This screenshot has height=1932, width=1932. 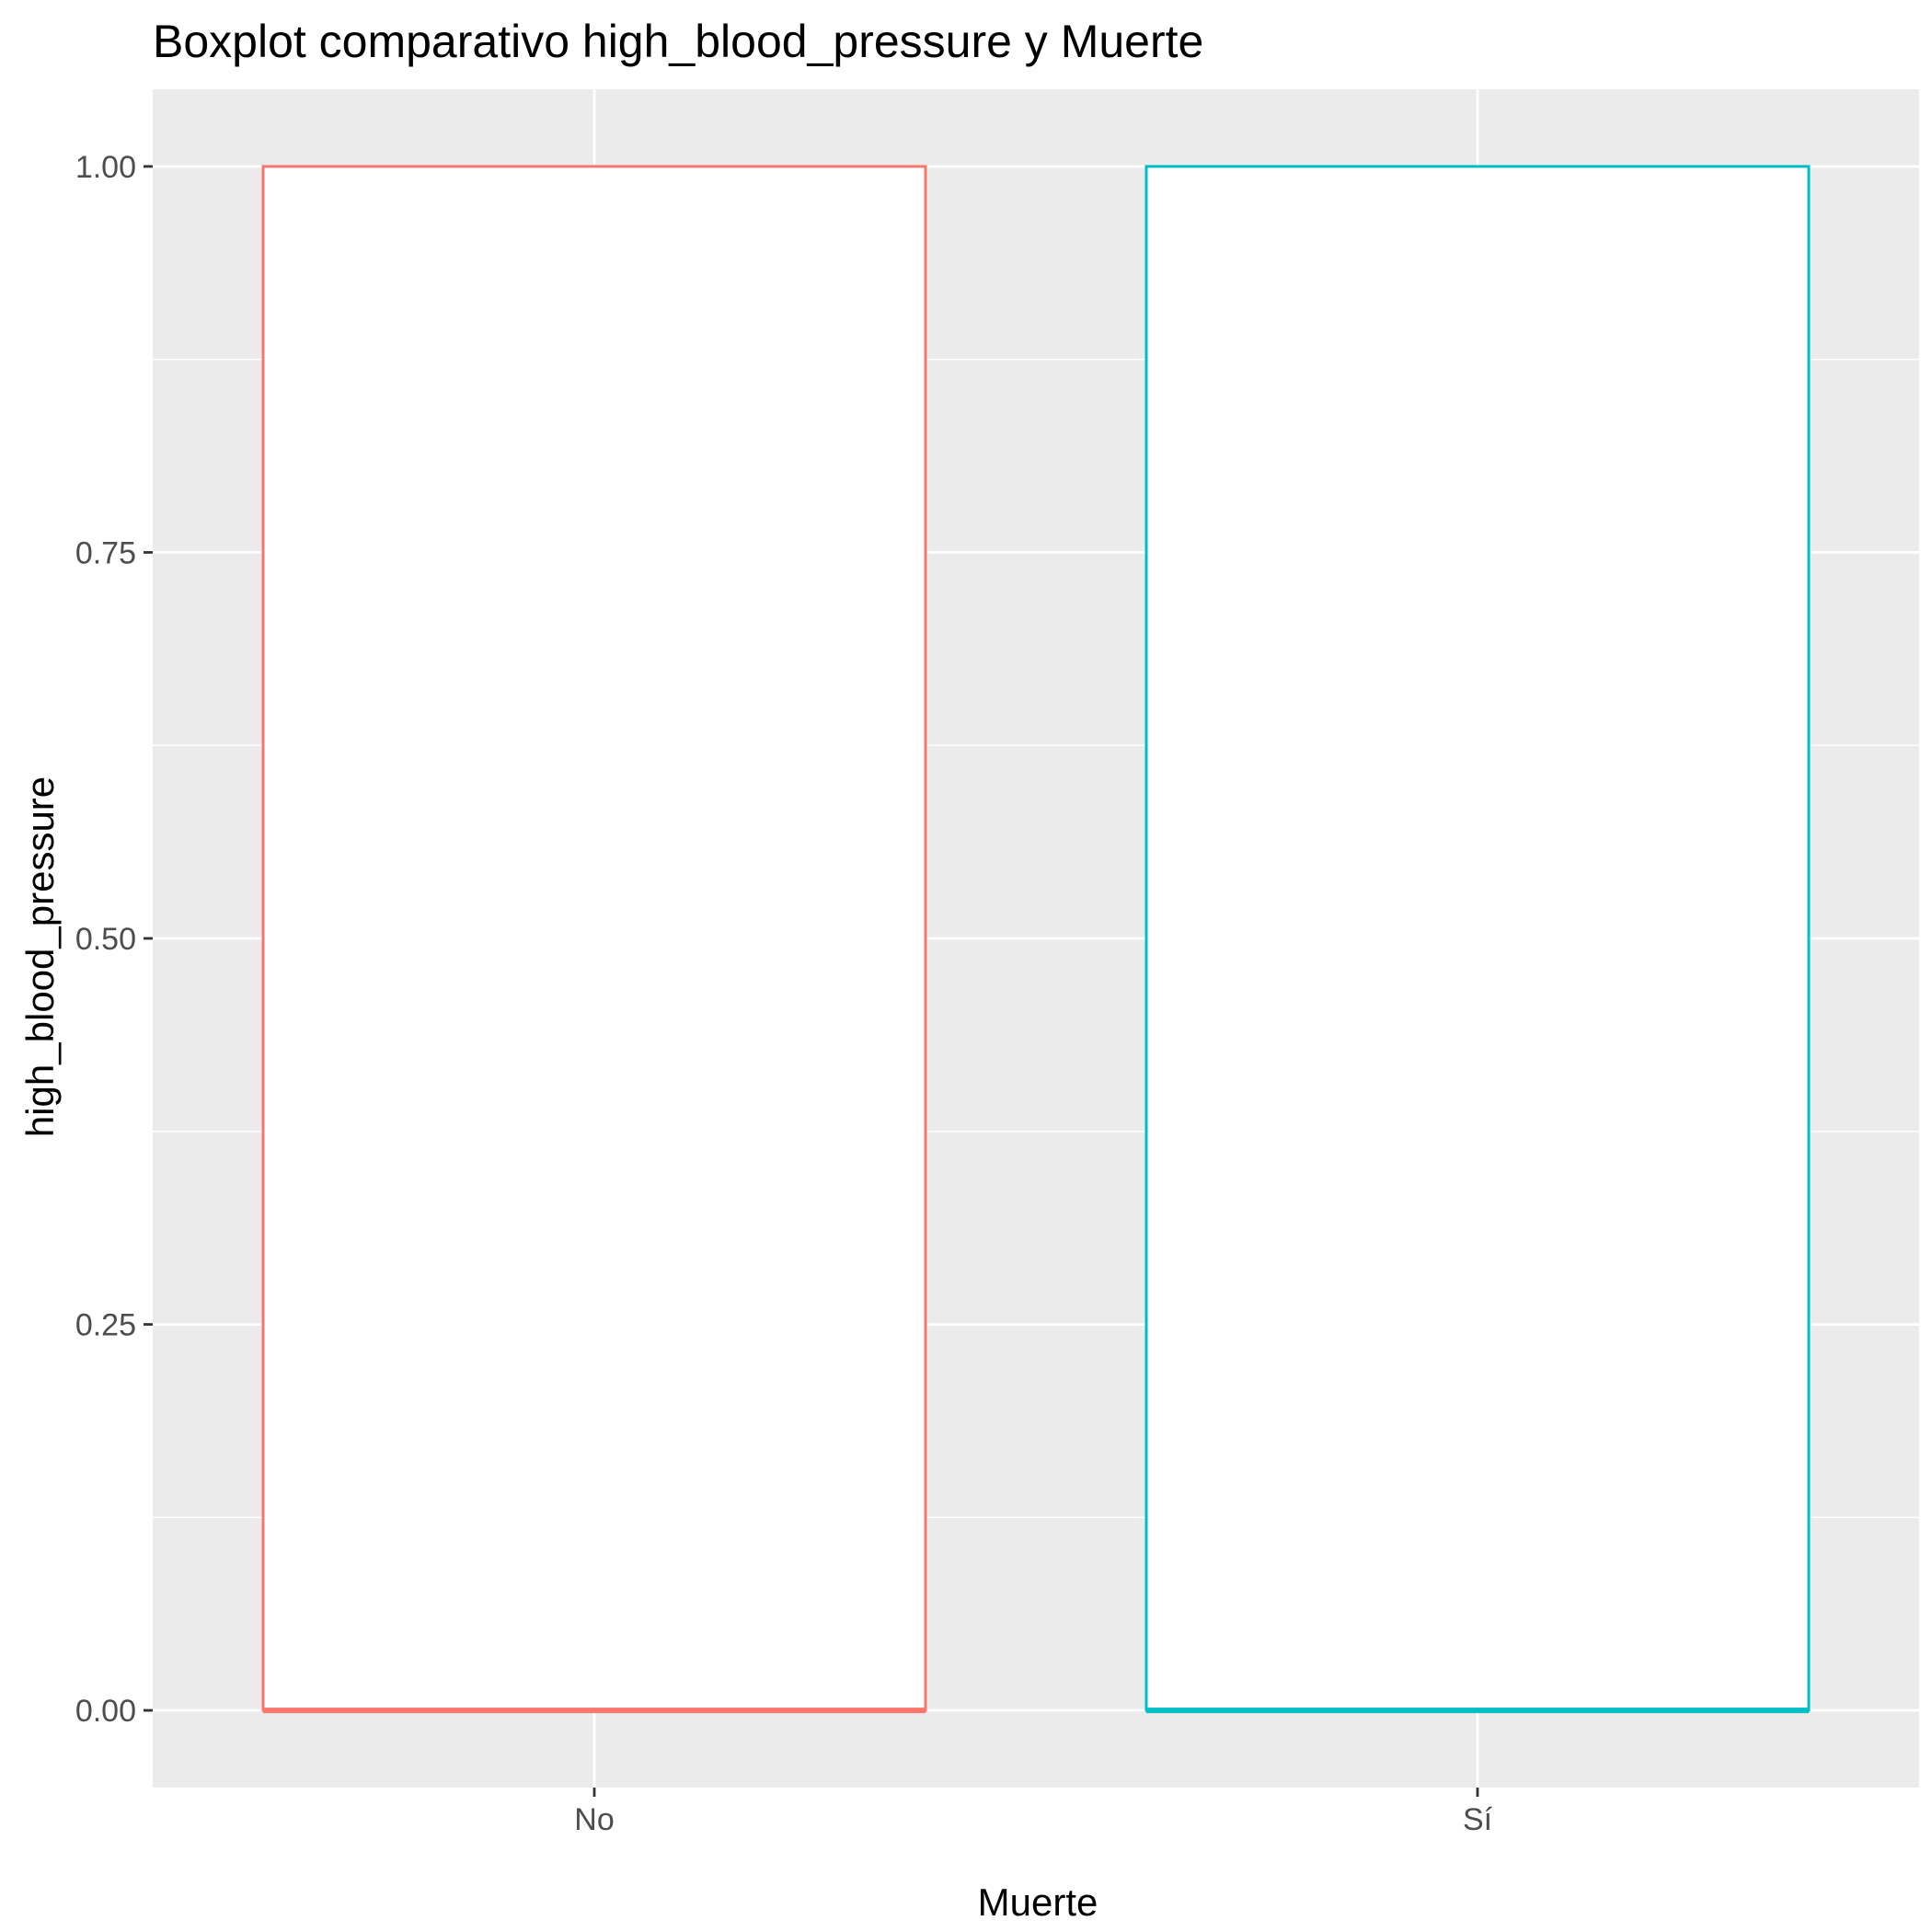 What do you see at coordinates (1033, 1812) in the screenshot?
I see `x-axis: No Sí` at bounding box center [1033, 1812].